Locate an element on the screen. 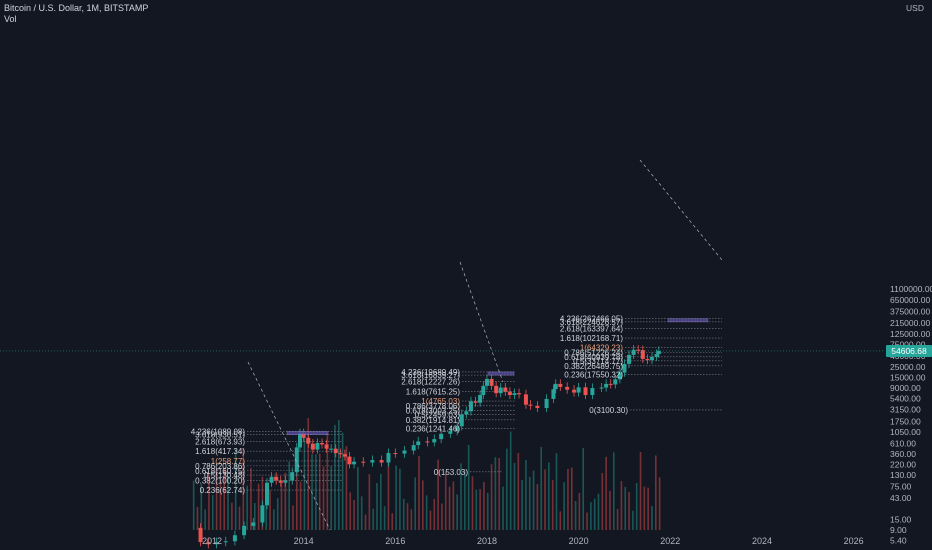 The height and width of the screenshot is (550, 932). fib-label: 4.236(19689.49) is located at coordinates (430, 372).